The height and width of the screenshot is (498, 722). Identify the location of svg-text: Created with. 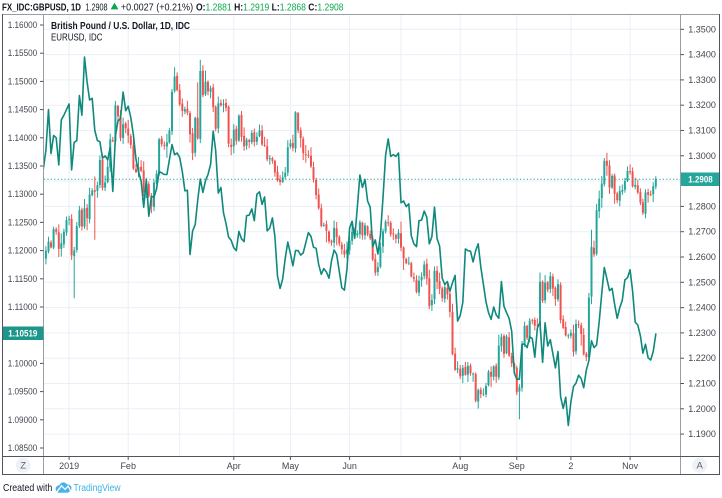
(27, 488).